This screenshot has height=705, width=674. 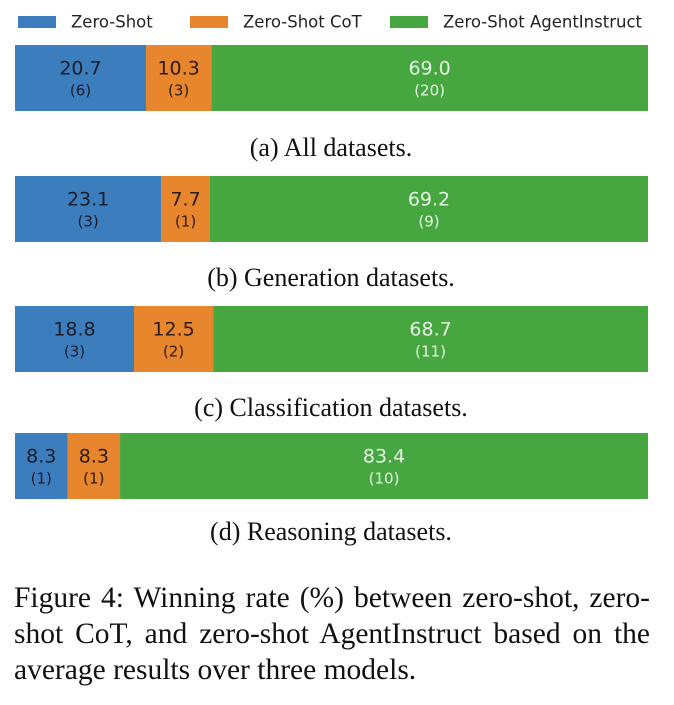 I want to click on value-label: 7.7, so click(x=185, y=200).